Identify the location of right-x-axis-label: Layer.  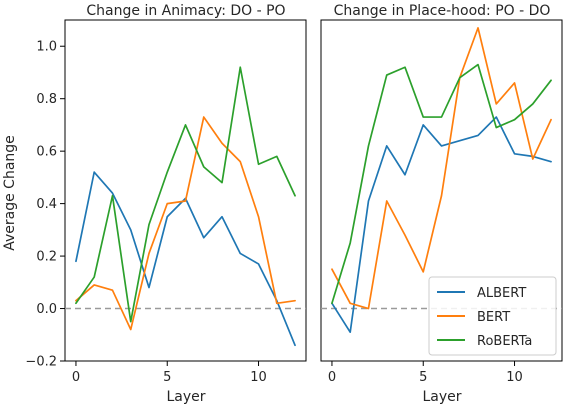
(441, 397).